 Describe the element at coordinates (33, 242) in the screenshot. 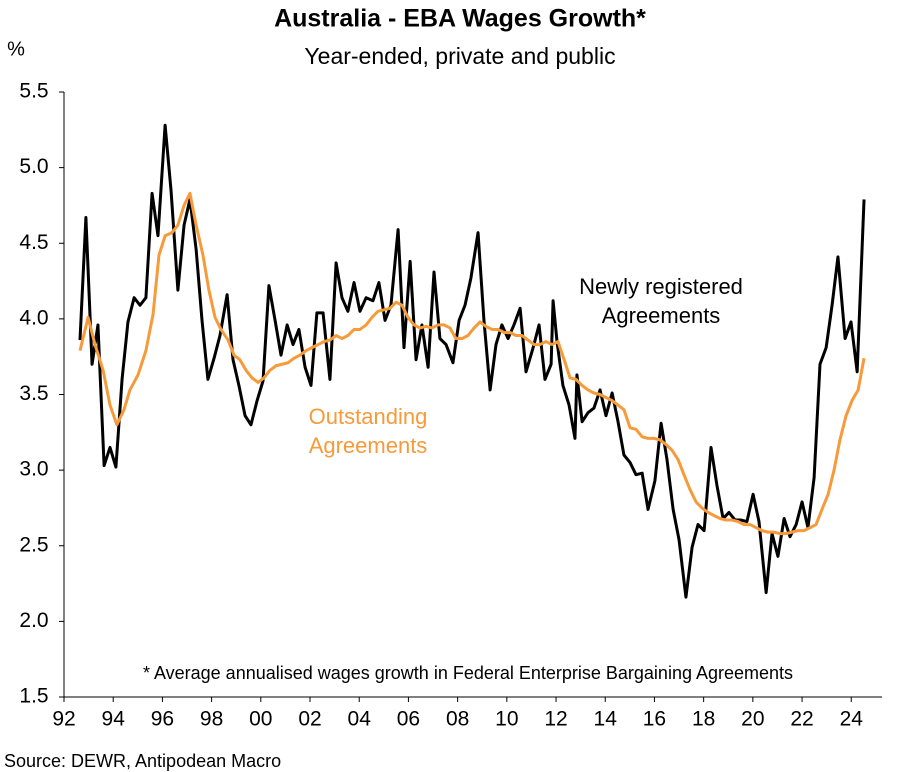

I see `y-tick-label: 4.5` at that location.